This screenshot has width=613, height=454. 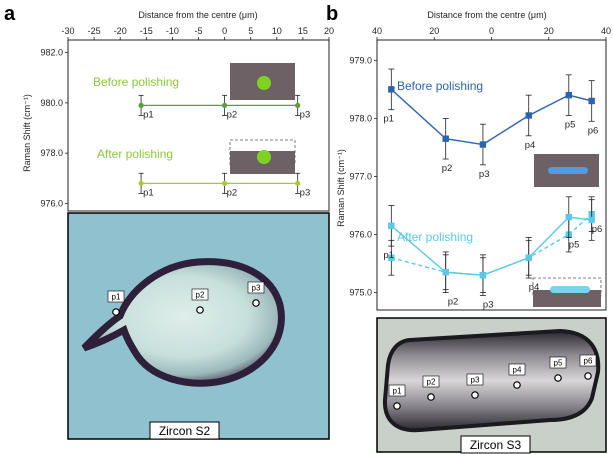 I want to click on series-line-after, so click(x=491, y=246).